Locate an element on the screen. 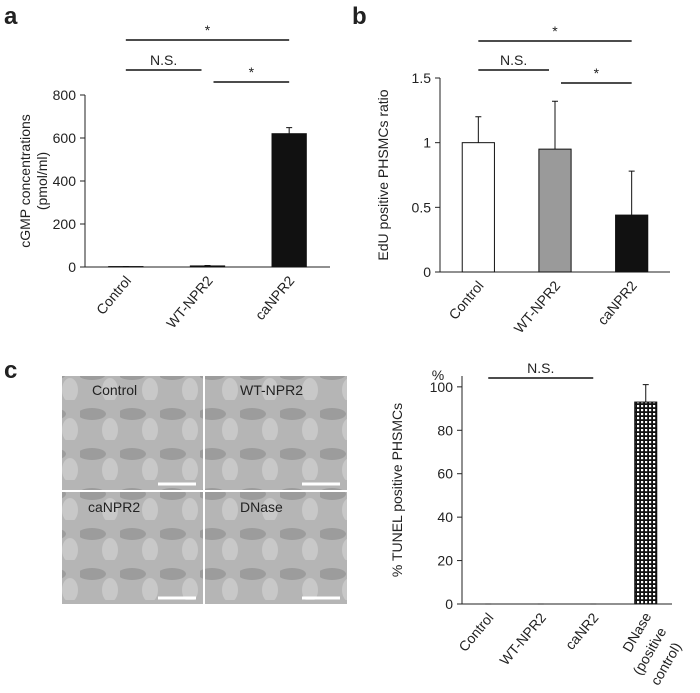 The width and height of the screenshot is (700, 693). y-tick-label: 80 is located at coordinates (445, 430).